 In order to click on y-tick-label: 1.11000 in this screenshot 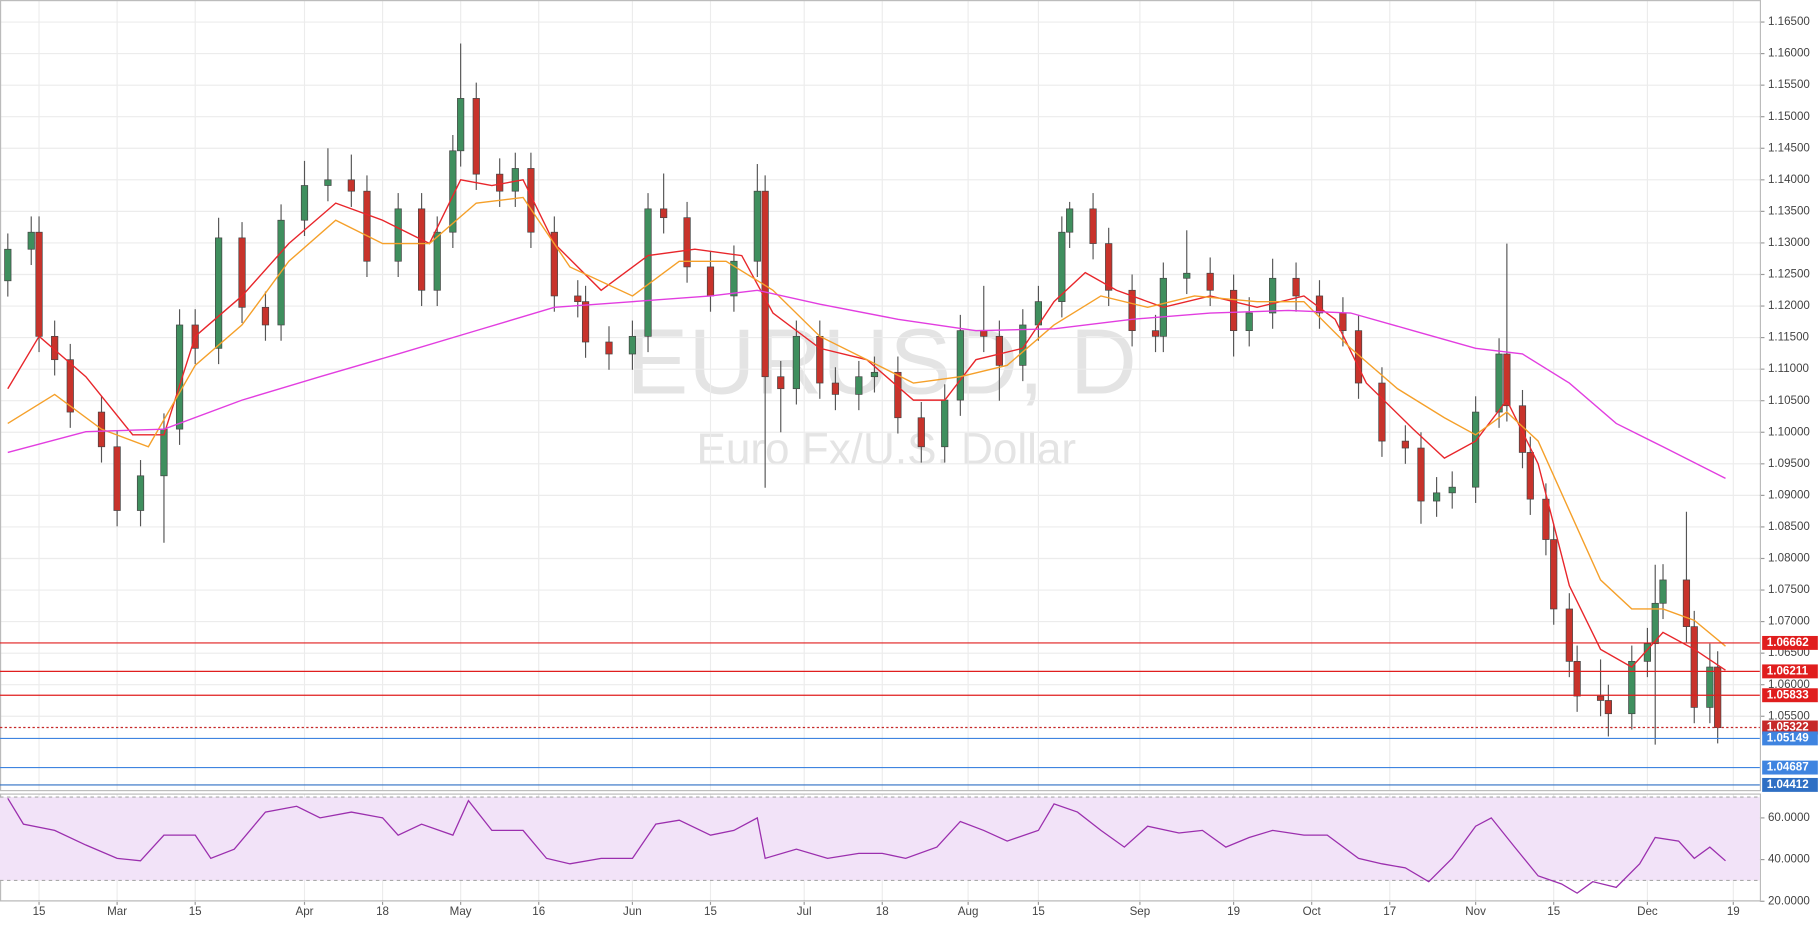, I will do `click(1788, 368)`.